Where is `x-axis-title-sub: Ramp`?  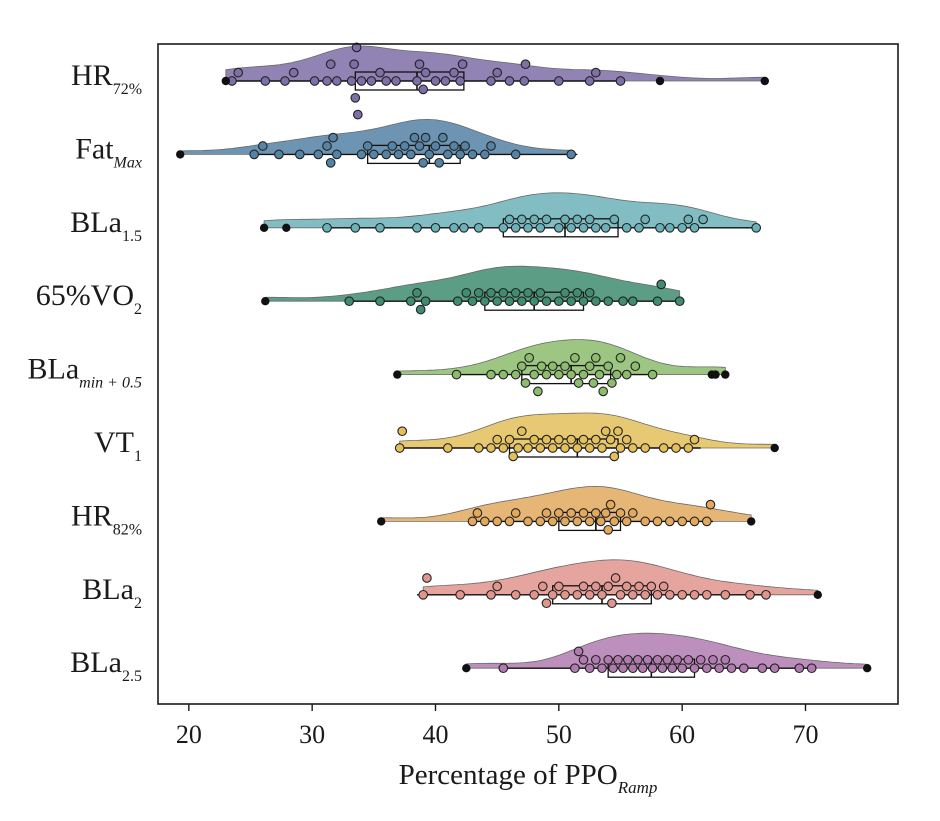 x-axis-title-sub: Ramp is located at coordinates (637, 787).